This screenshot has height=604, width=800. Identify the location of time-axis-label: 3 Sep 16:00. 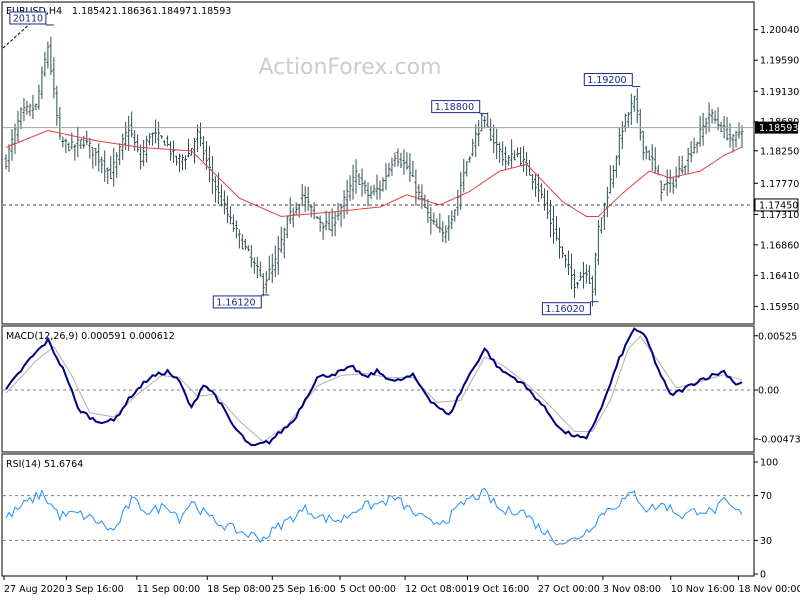
(94, 589).